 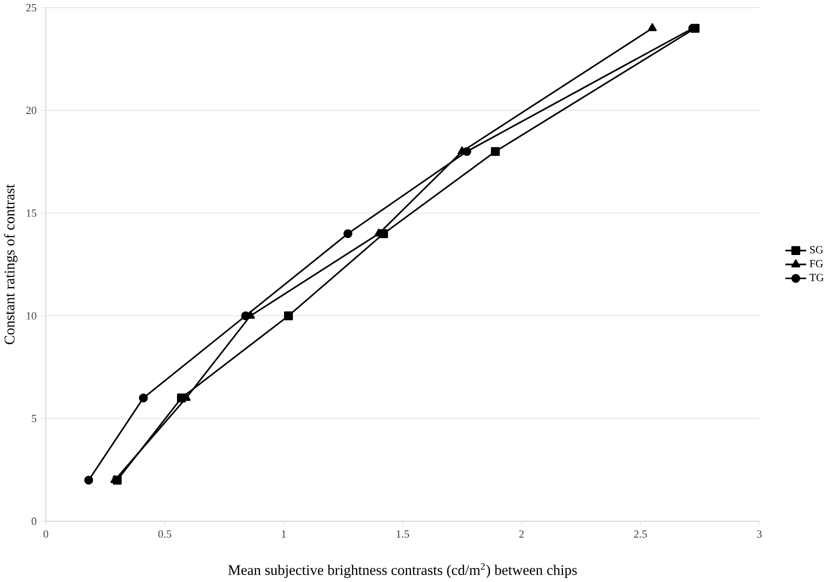 I want to click on x-tick-label: 3, so click(x=759, y=534).